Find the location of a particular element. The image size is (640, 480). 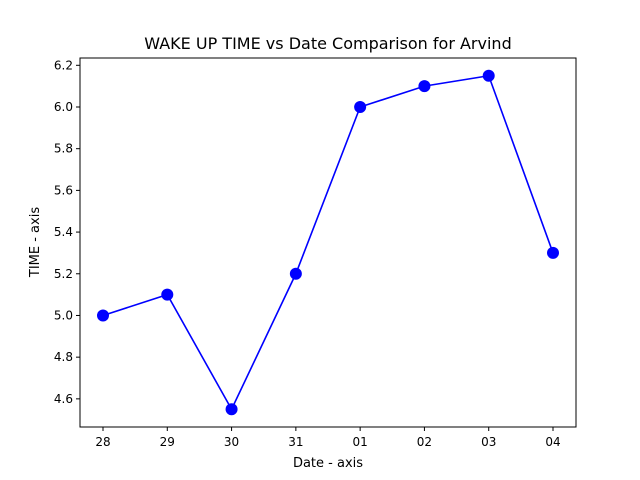

x-tick-label: 28 is located at coordinates (102, 442).